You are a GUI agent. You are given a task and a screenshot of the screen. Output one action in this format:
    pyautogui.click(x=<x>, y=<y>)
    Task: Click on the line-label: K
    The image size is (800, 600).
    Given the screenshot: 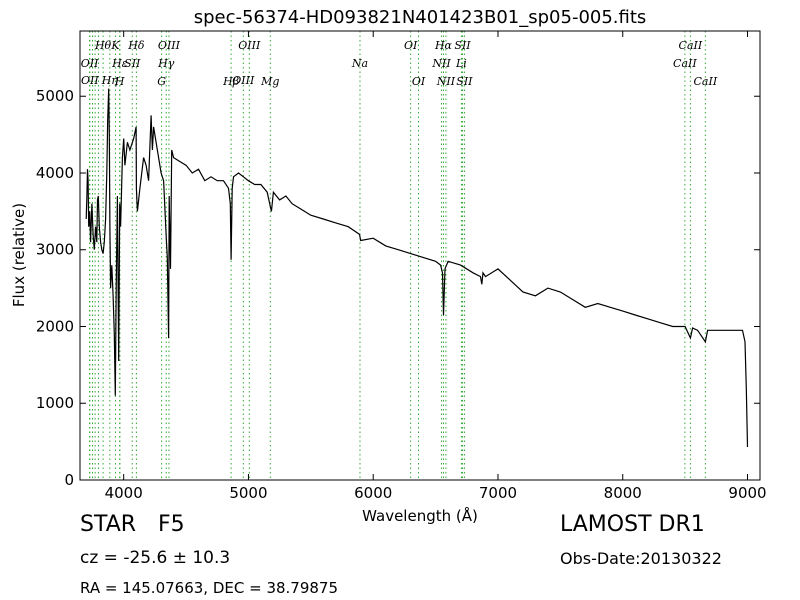 What is the action you would take?
    pyautogui.click(x=115, y=45)
    